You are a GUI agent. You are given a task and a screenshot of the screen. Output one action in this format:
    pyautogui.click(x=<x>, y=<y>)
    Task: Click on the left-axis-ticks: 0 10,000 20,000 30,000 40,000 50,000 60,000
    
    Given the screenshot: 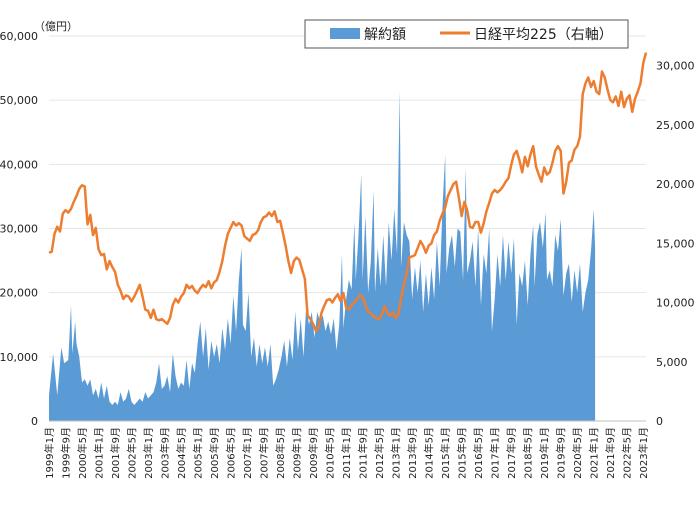 What is the action you would take?
    pyautogui.click(x=19, y=229)
    